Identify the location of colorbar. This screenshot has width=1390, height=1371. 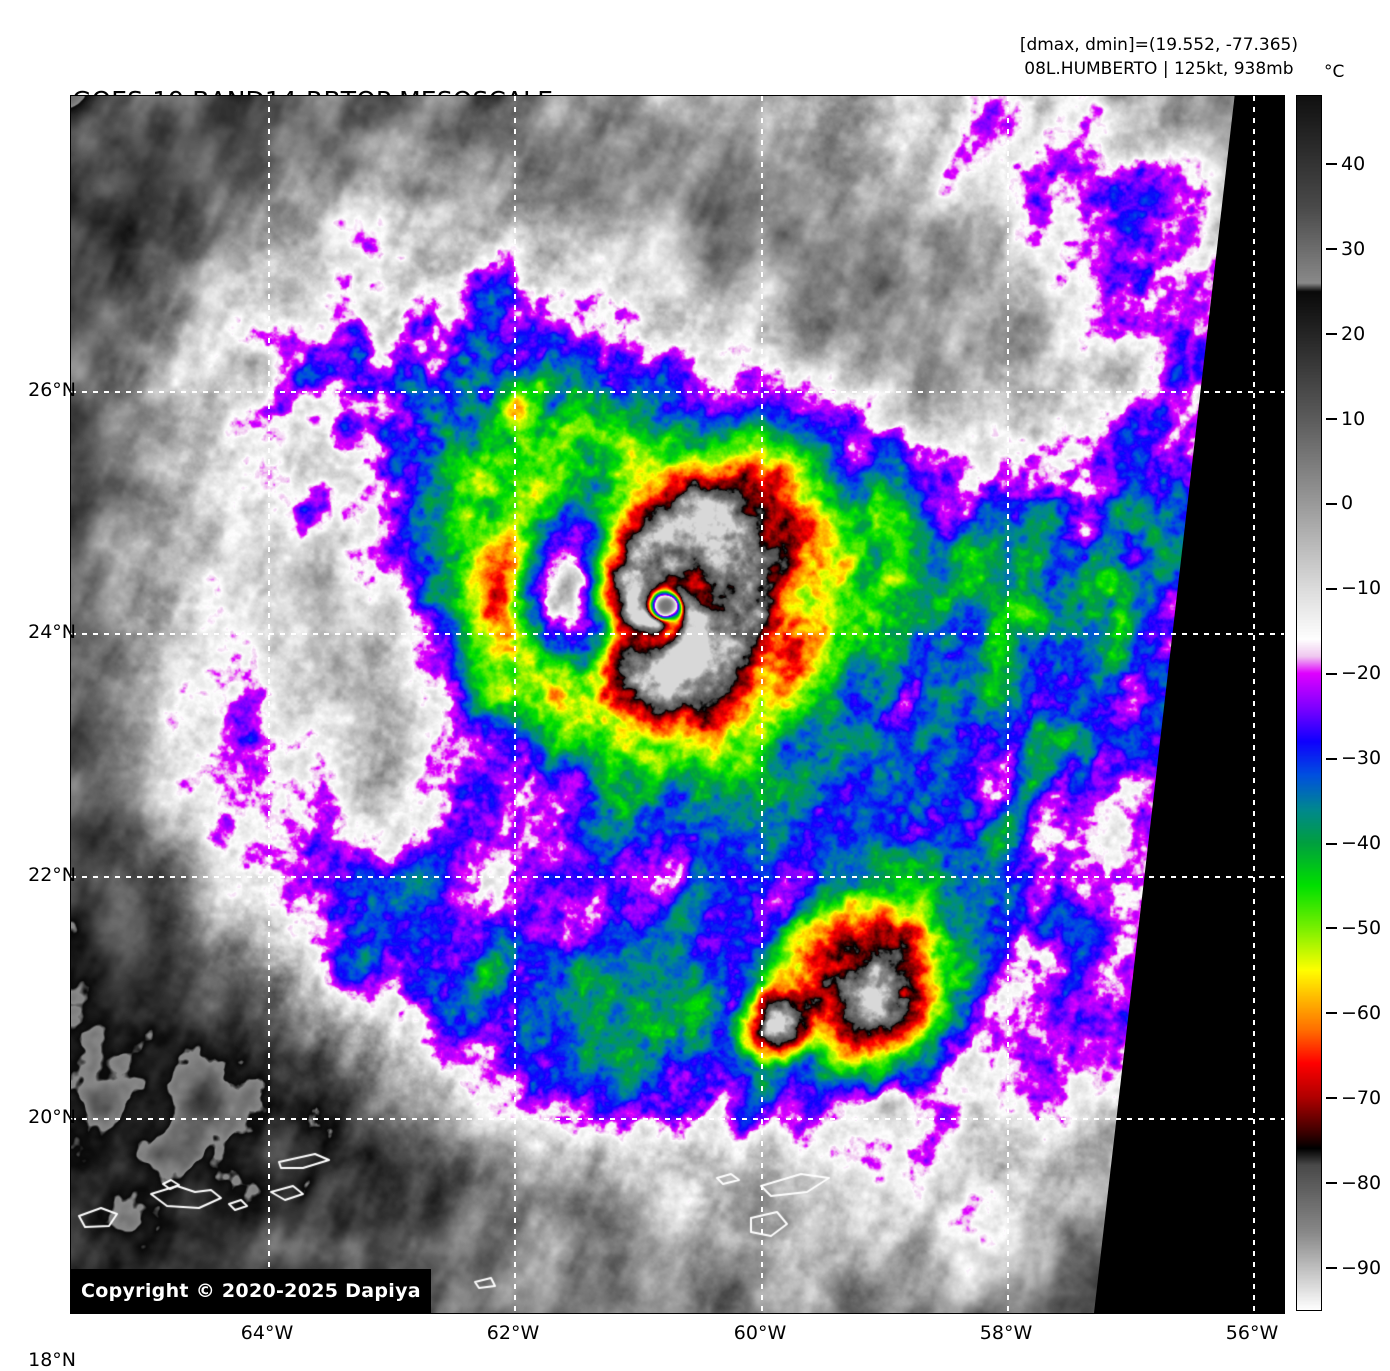
(1309, 703).